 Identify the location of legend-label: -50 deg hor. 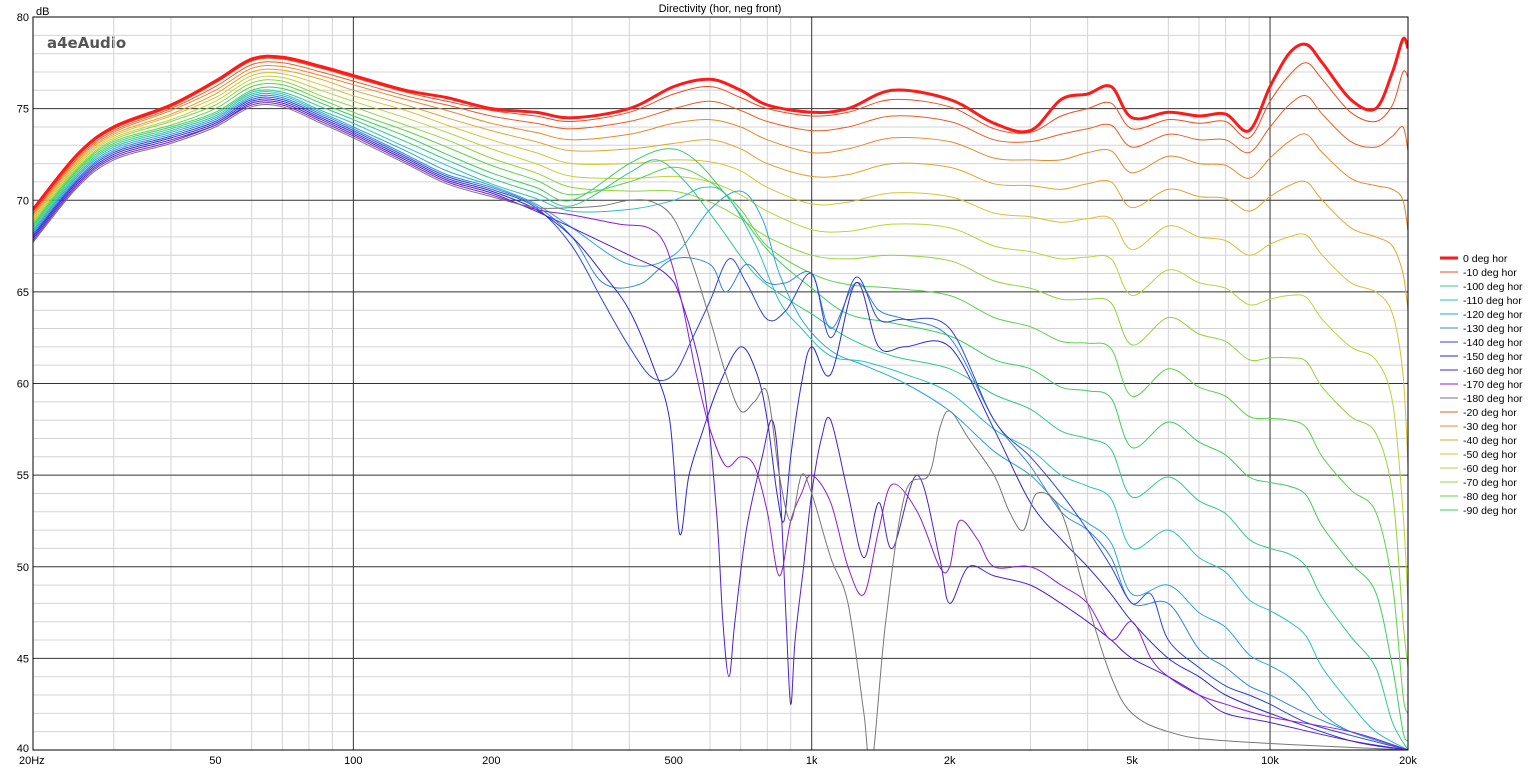
(1490, 455).